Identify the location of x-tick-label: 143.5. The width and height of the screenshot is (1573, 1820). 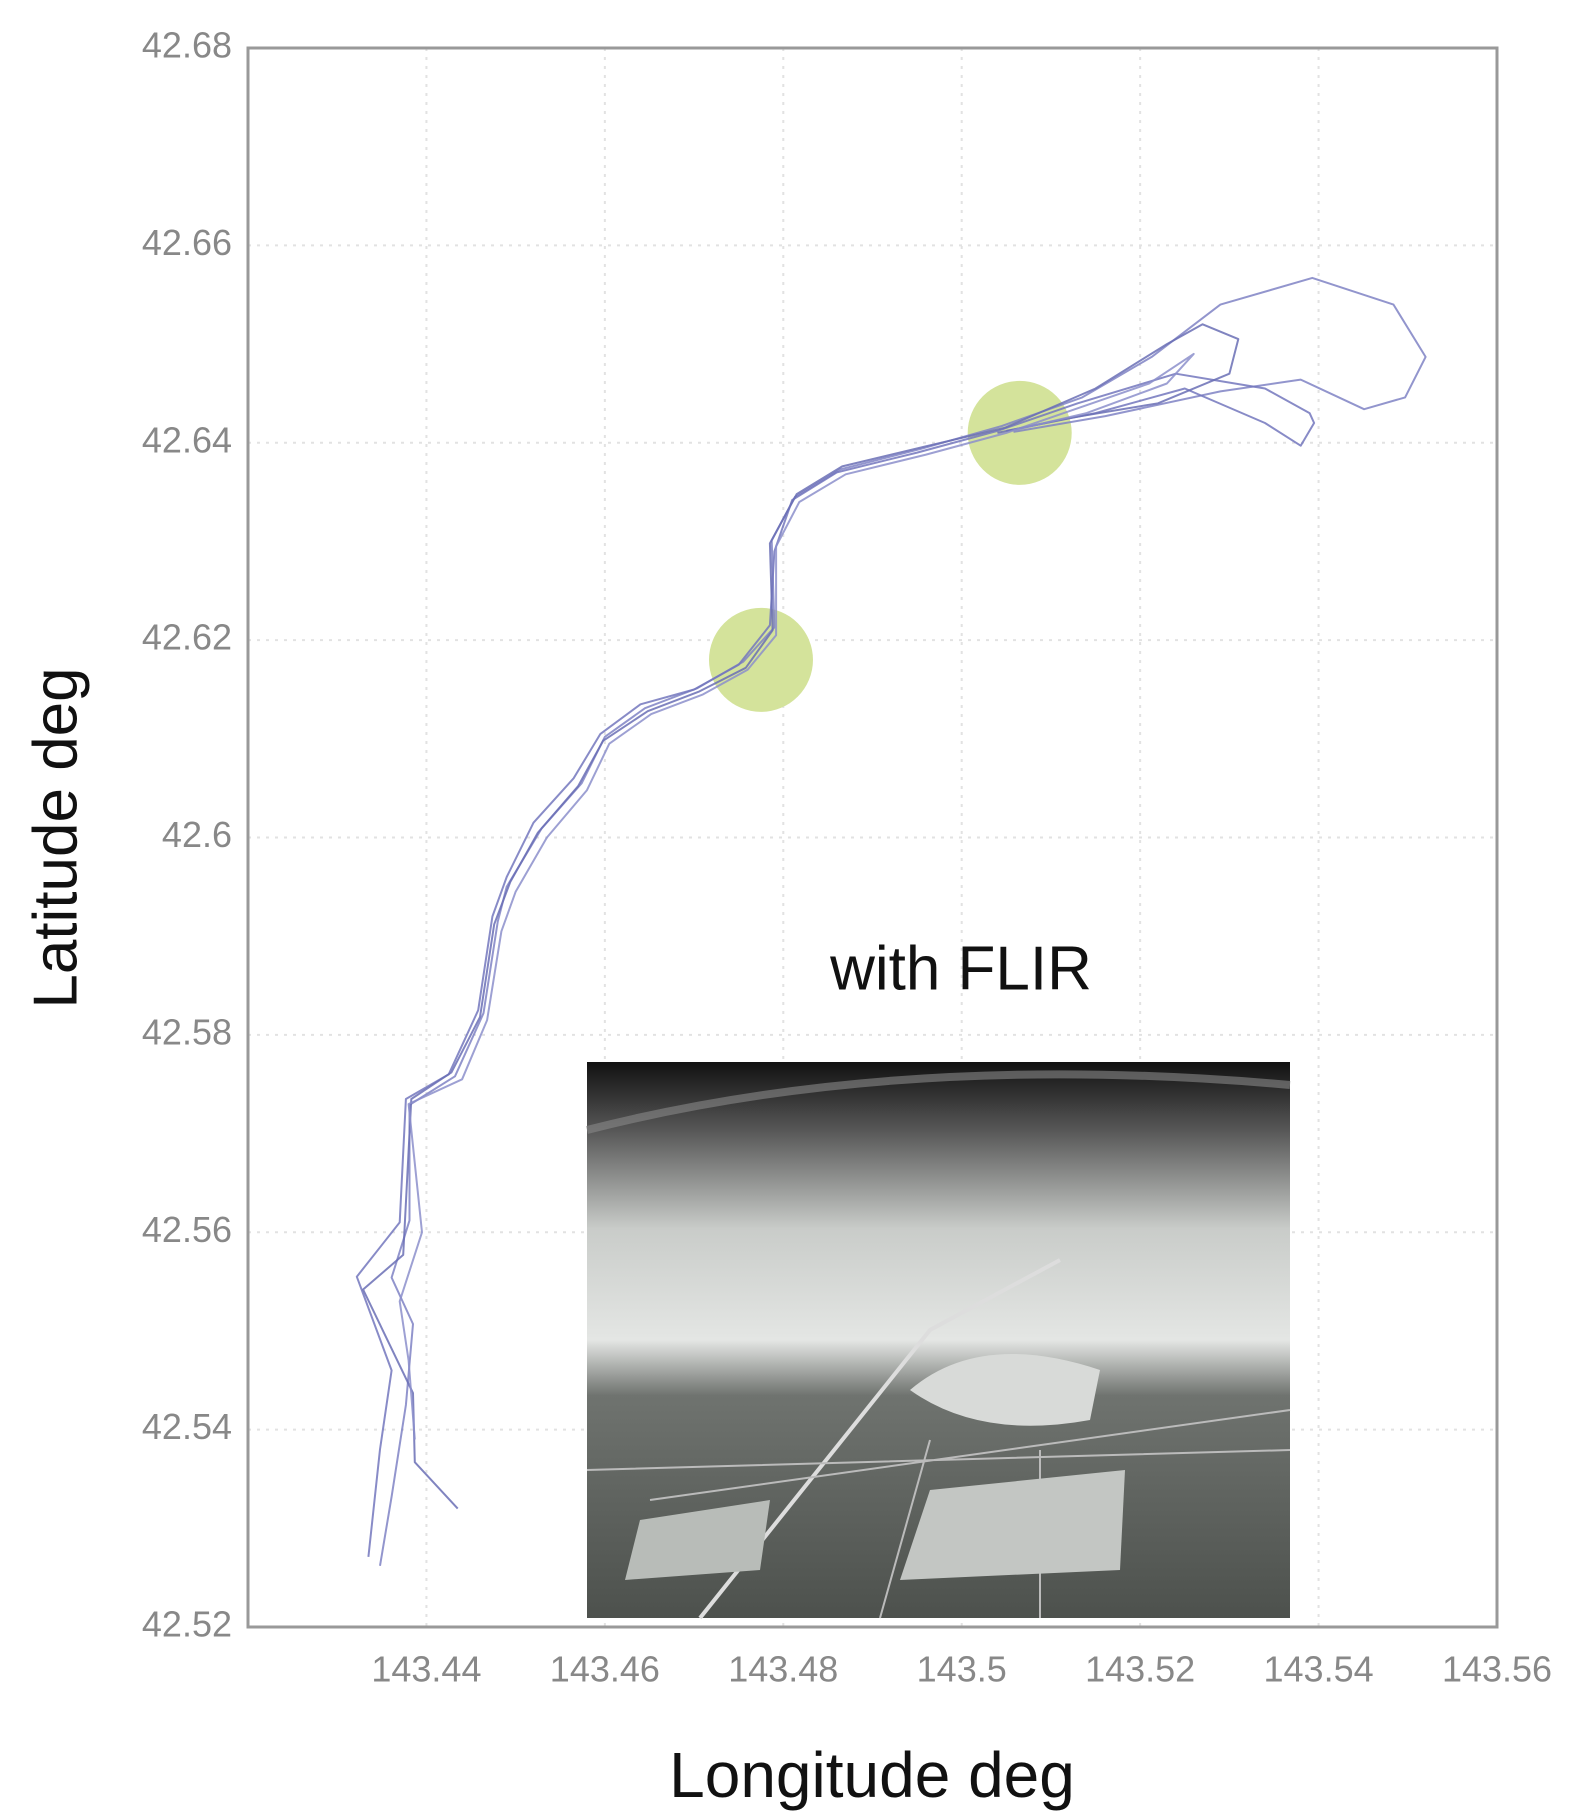
(962, 1669).